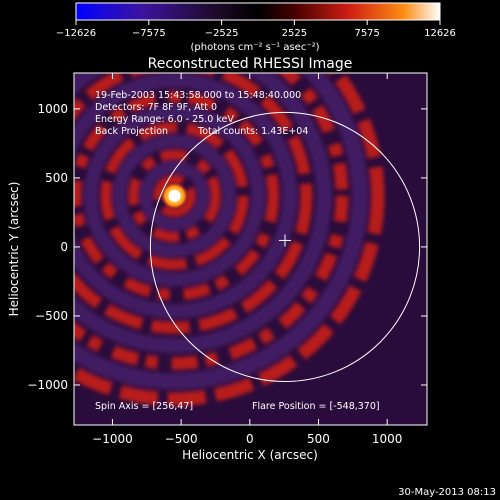  I want to click on colorbar-tick-label: 2525, so click(294, 33).